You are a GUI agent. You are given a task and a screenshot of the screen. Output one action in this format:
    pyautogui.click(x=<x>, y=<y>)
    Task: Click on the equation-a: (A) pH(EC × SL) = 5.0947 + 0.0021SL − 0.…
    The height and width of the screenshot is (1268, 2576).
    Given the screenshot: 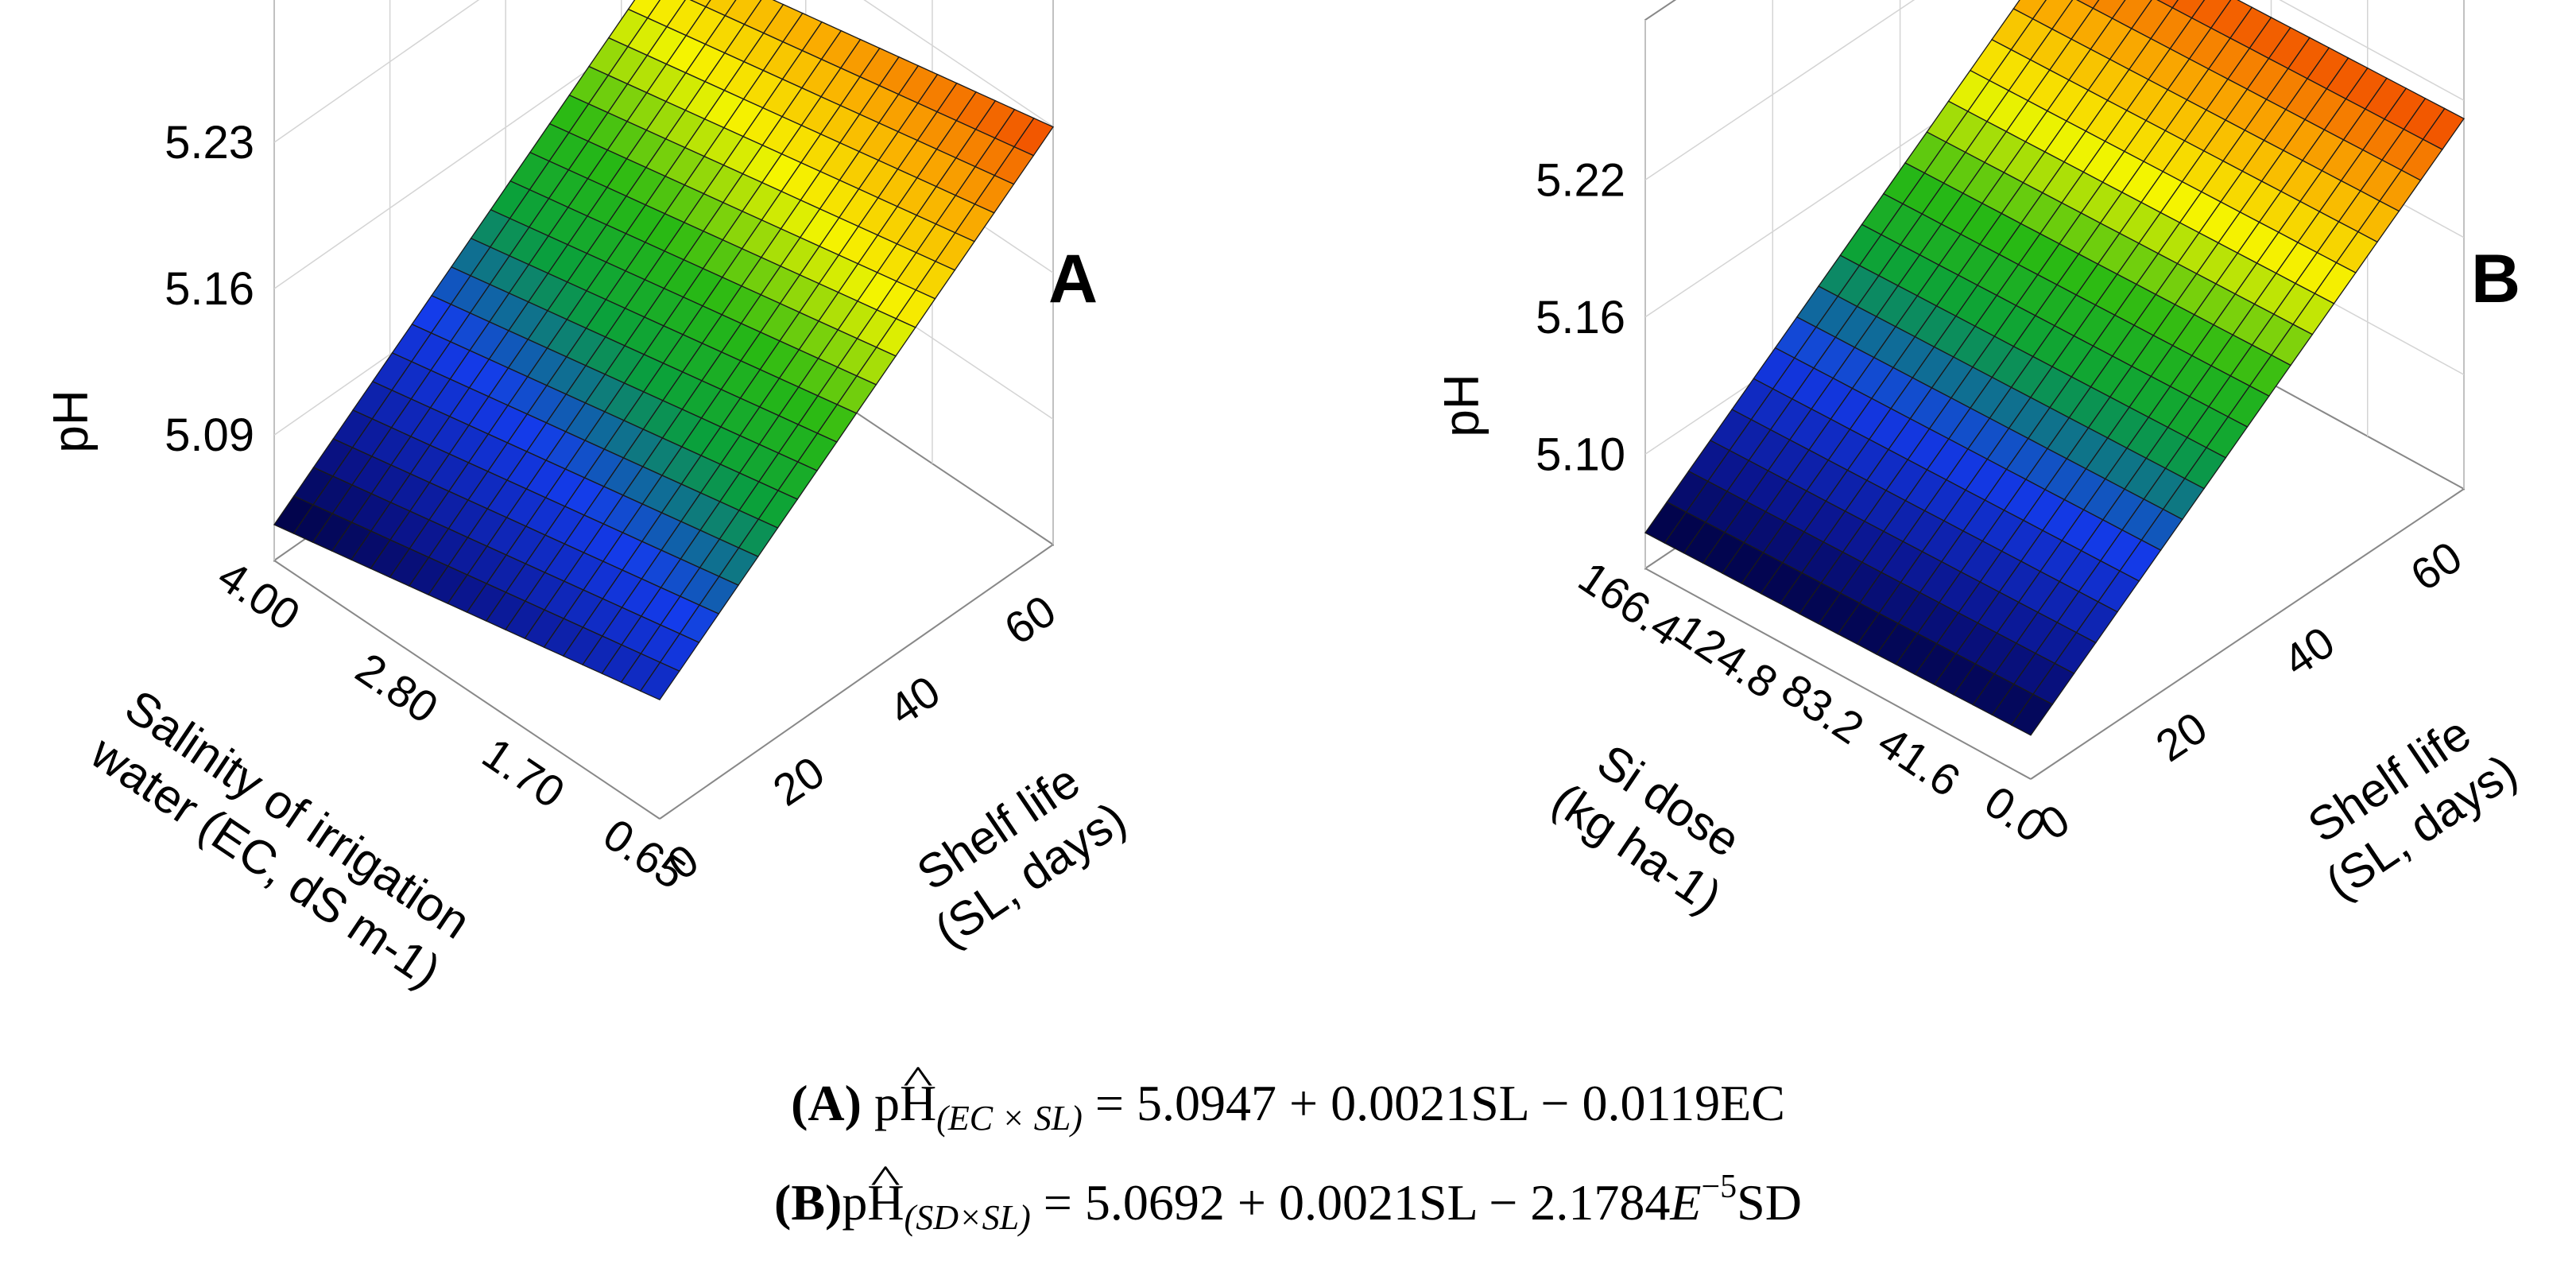 What is the action you would take?
    pyautogui.click(x=1288, y=1111)
    